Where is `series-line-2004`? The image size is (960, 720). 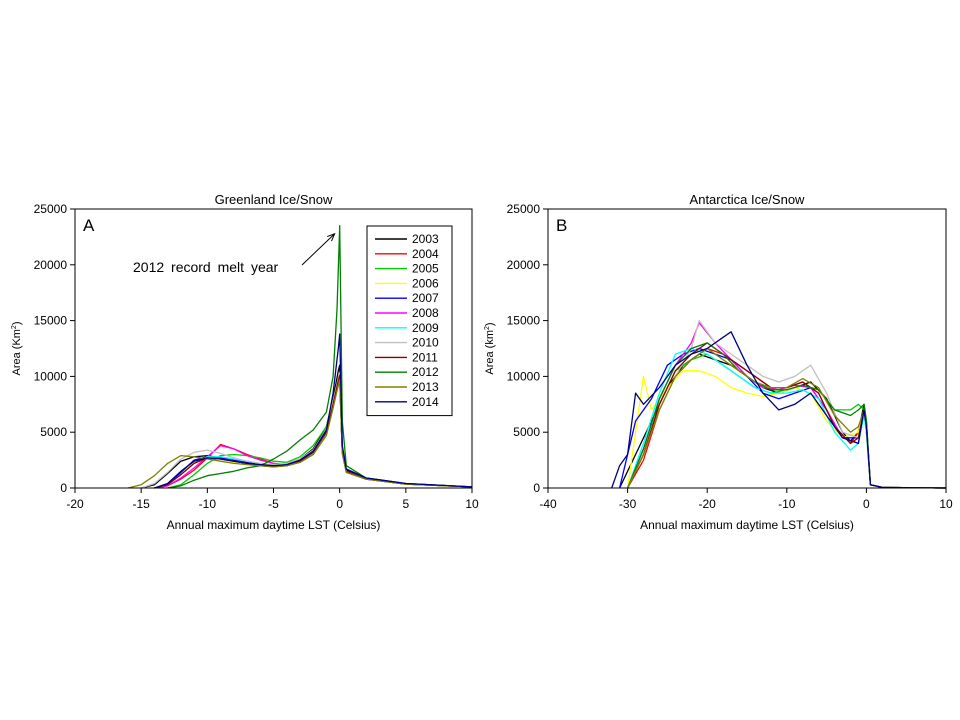
series-line-2004 is located at coordinates (787, 418).